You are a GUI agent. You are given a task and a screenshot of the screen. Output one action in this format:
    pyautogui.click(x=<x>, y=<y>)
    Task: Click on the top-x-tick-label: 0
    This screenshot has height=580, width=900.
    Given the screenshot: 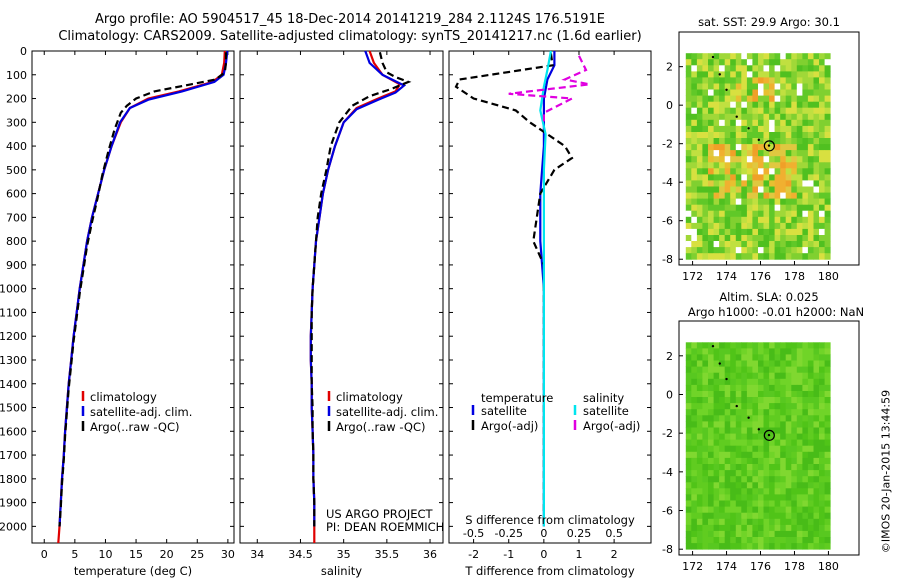 What is the action you would take?
    pyautogui.click(x=543, y=533)
    